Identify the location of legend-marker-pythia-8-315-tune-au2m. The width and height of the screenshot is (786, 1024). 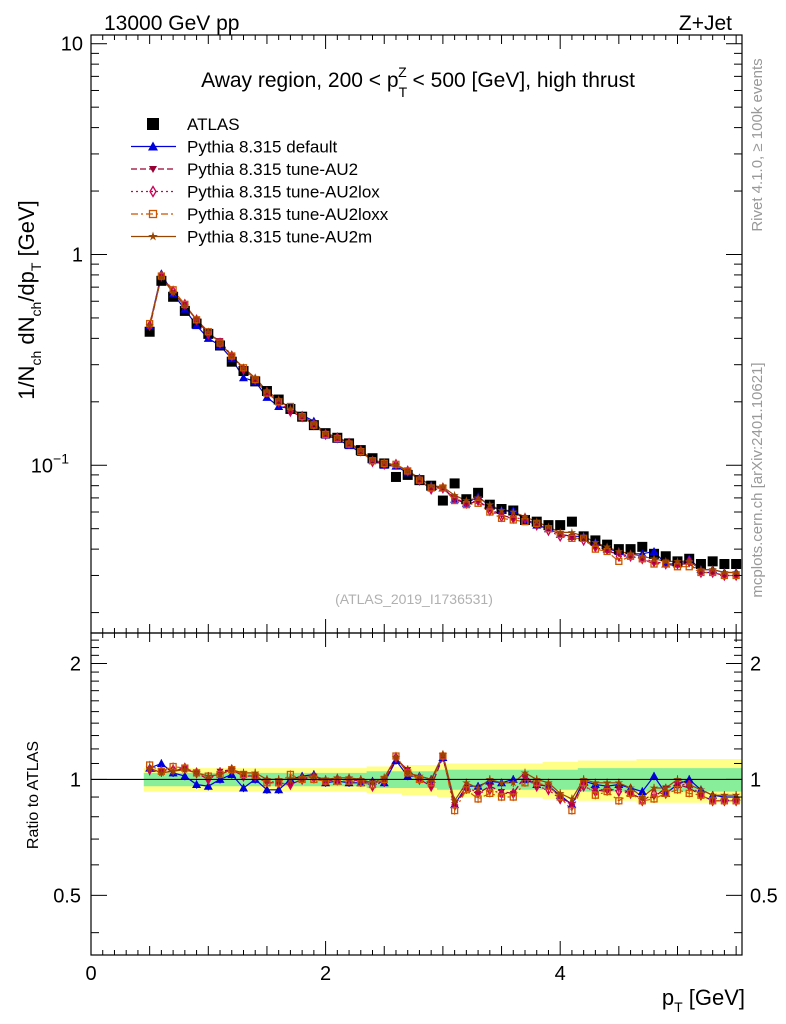
(153, 236).